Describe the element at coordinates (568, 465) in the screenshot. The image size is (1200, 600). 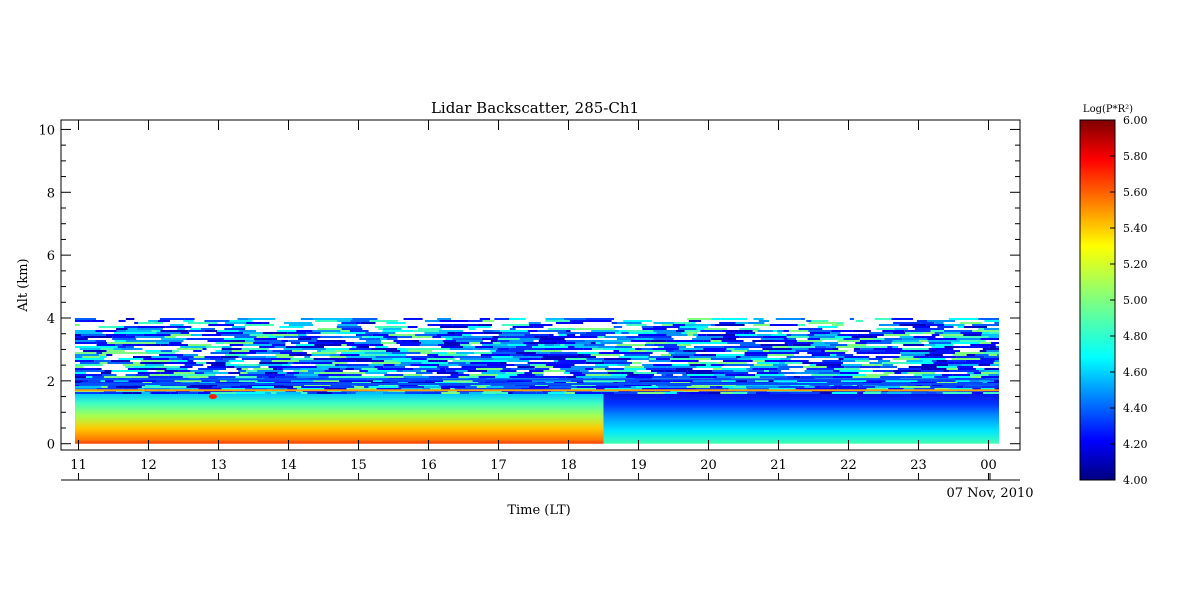
I see `x-tick-label: 18` at that location.